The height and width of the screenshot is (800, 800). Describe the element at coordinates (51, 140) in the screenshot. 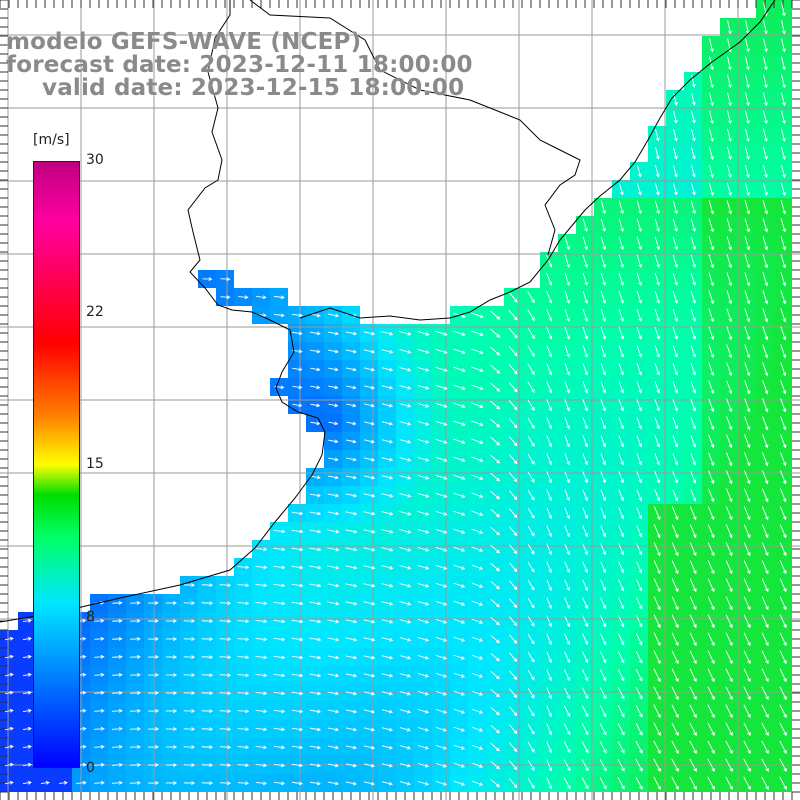

I see `colorbar-unit: [m/s]` at that location.